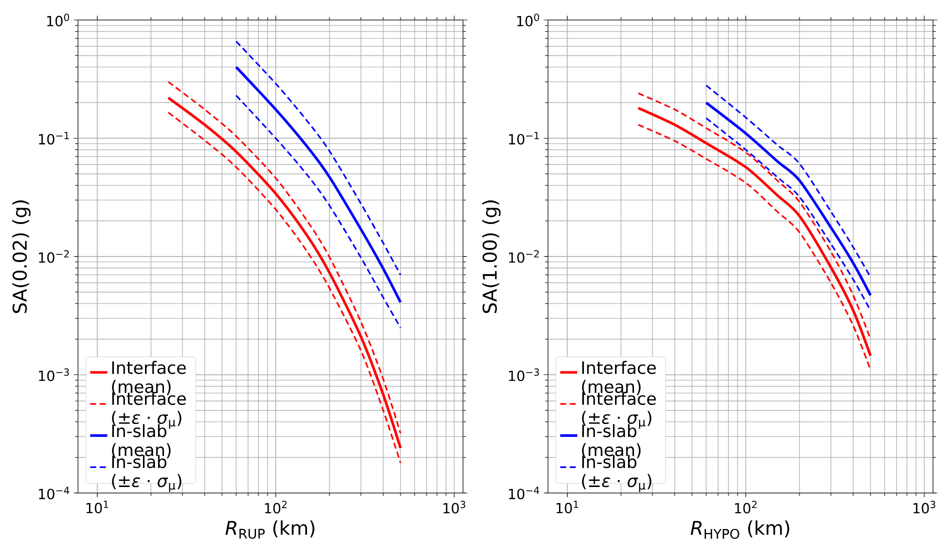  Describe the element at coordinates (491, 256) in the screenshot. I see `y-axis-title: SA(1.00) (g)` at that location.